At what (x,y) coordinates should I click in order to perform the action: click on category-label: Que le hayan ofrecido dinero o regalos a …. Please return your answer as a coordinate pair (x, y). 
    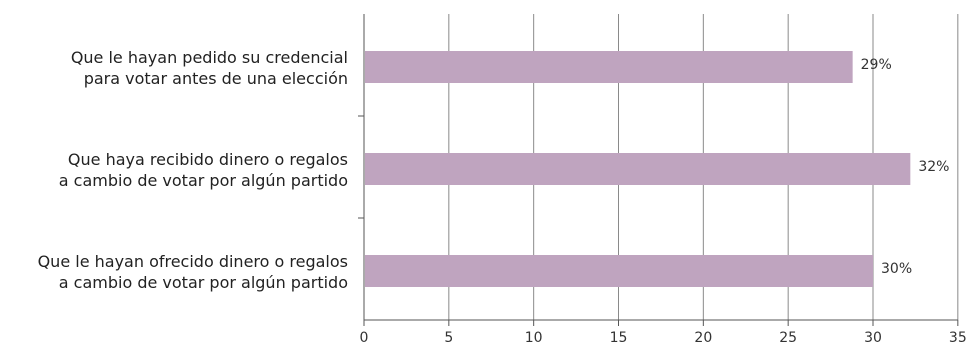
    Looking at the image, I should click on (193, 272).